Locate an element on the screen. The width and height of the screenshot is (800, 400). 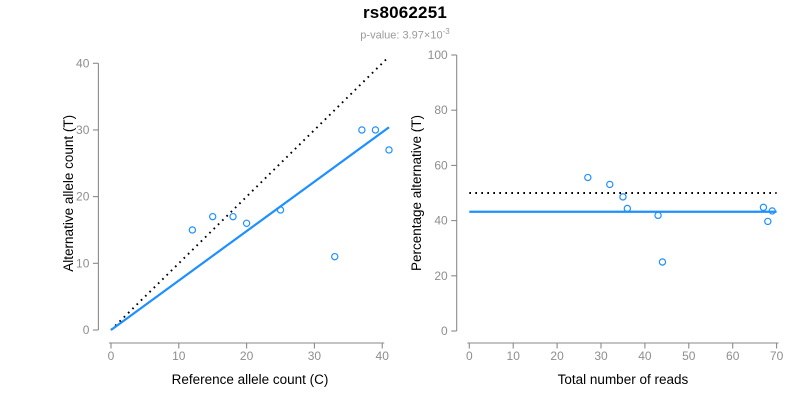
x-tick-label: 70 is located at coordinates (777, 356).